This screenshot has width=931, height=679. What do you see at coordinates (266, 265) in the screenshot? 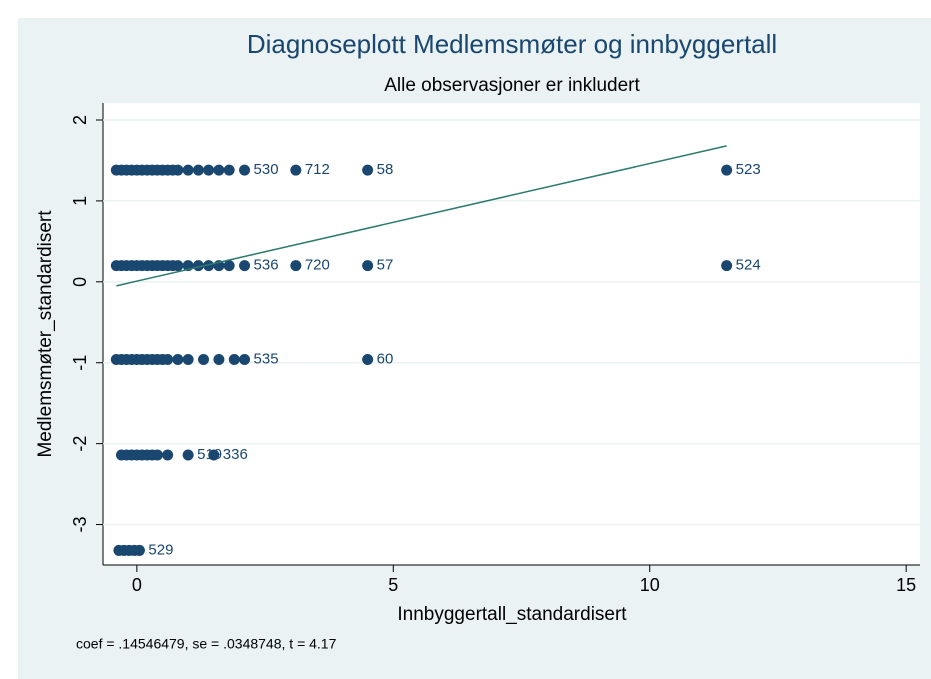
I see `point-label: 536` at bounding box center [266, 265].